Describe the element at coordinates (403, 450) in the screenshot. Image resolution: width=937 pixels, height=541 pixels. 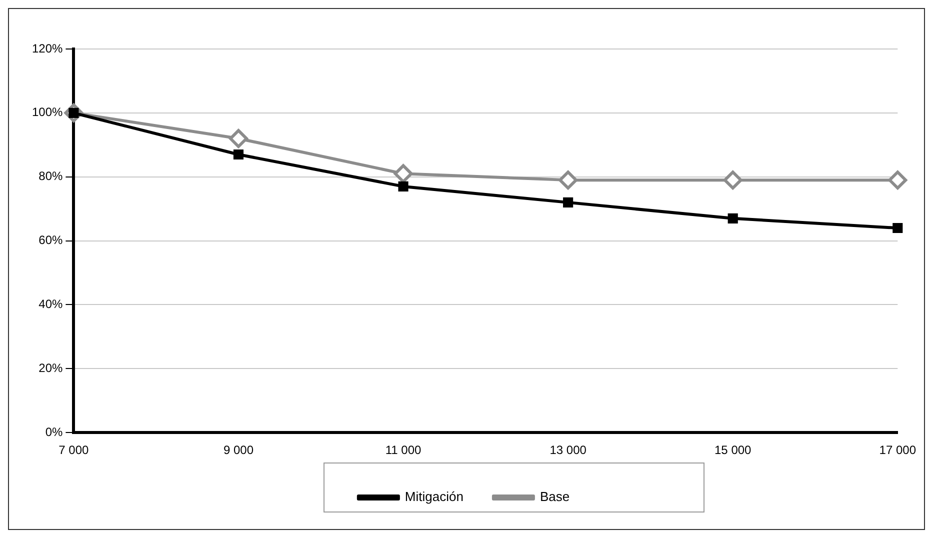
I see `x-tick-label: 11 000` at that location.